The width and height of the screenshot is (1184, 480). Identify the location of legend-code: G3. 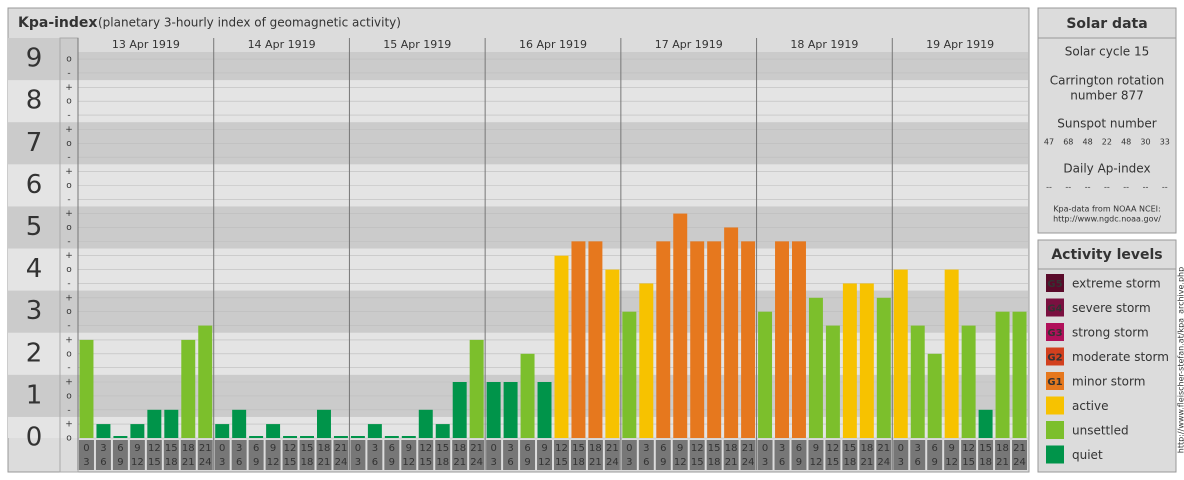
(1054, 333).